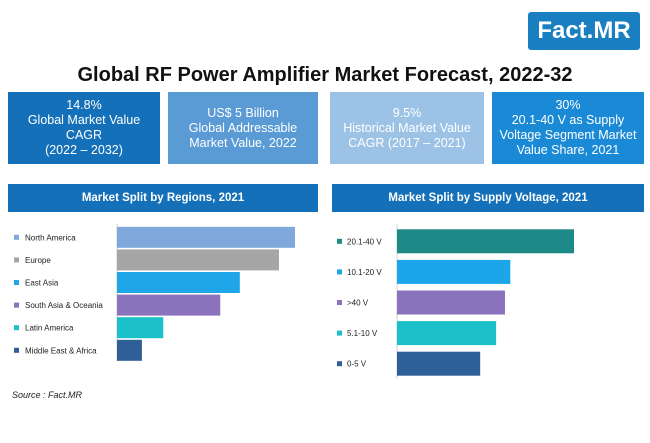 This screenshot has width=650, height=443. What do you see at coordinates (568, 105) in the screenshot?
I see `kpi-line: 30%` at bounding box center [568, 105].